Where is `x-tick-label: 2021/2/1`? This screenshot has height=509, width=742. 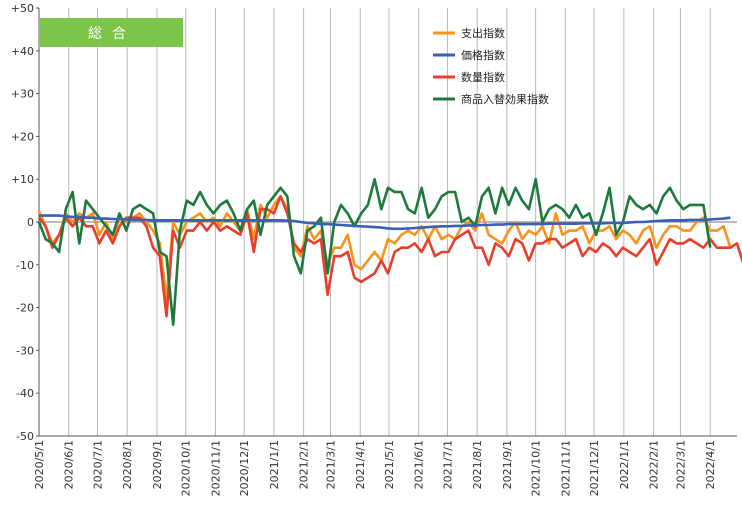 x-tick-label: 2021/2/1 is located at coordinates (304, 464).